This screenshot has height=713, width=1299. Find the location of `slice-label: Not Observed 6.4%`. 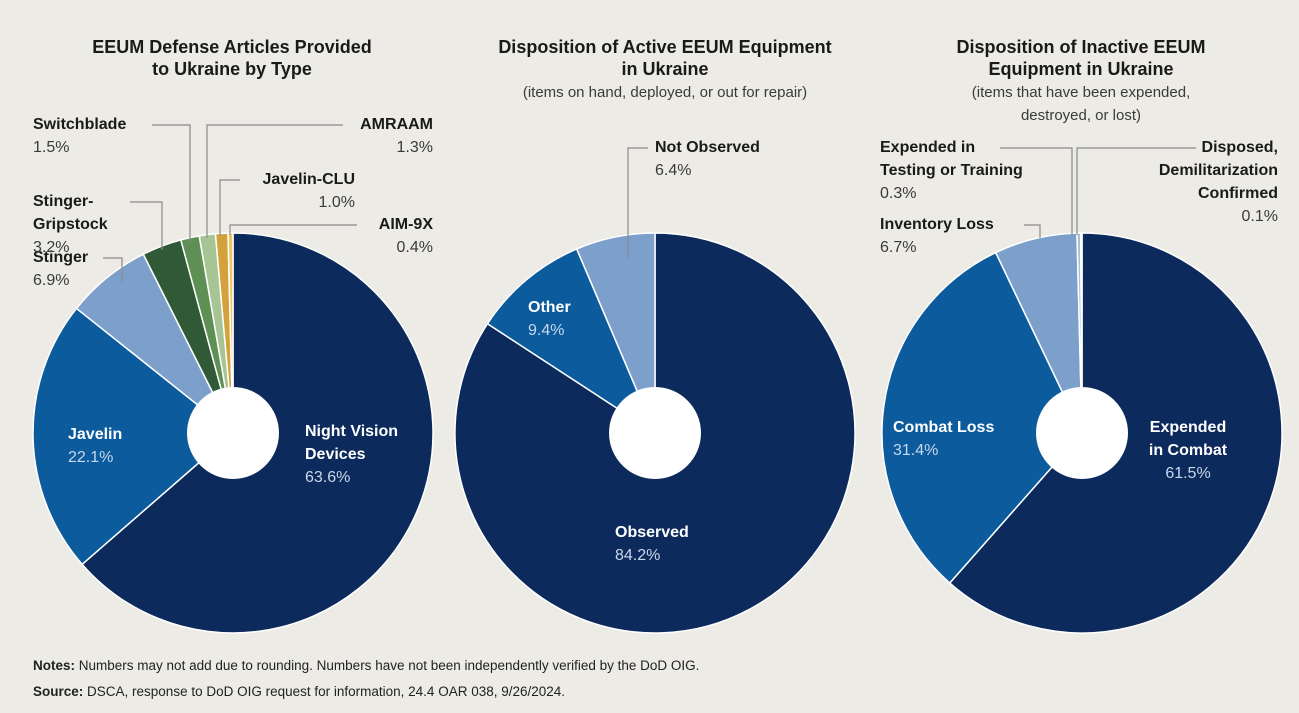

slice-label: Not Observed 6.4% is located at coordinates (725, 159).